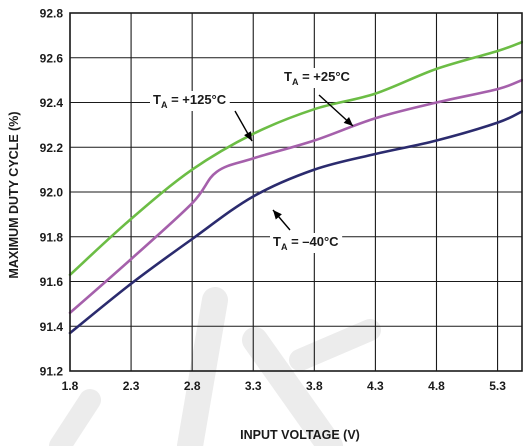  I want to click on x-tick-label: 3.8, so click(314, 386).